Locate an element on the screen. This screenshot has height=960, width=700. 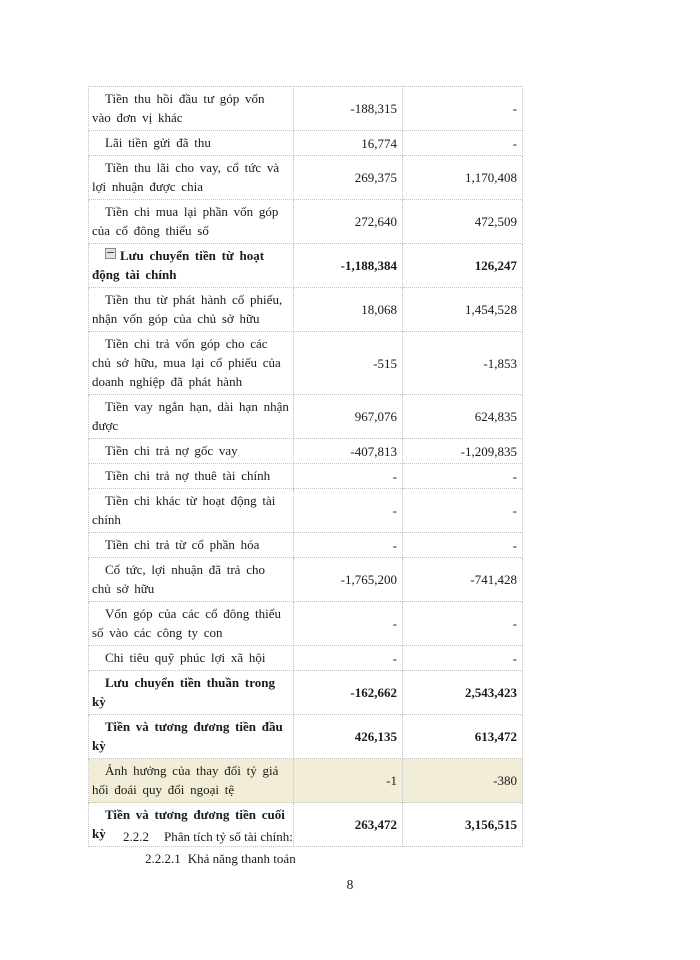
row-value-prior-period: 1,454,528 is located at coordinates (462, 309).